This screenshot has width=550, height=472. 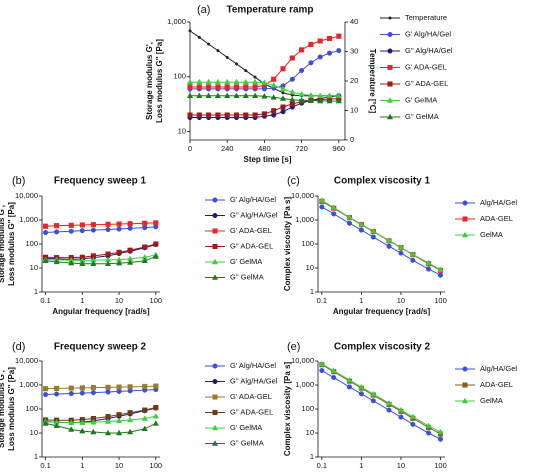 I want to click on legend-label: G'' GelMA, so click(x=247, y=442).